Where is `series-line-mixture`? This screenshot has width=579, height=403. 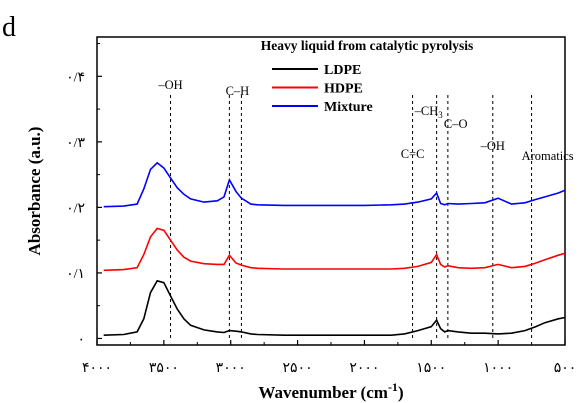
series-line-mixture is located at coordinates (334, 184).